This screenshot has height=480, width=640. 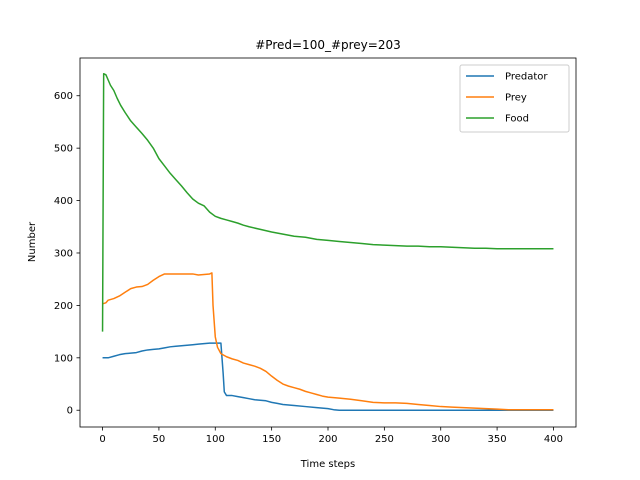 I want to click on y-tick-label: 0, so click(x=70, y=411).